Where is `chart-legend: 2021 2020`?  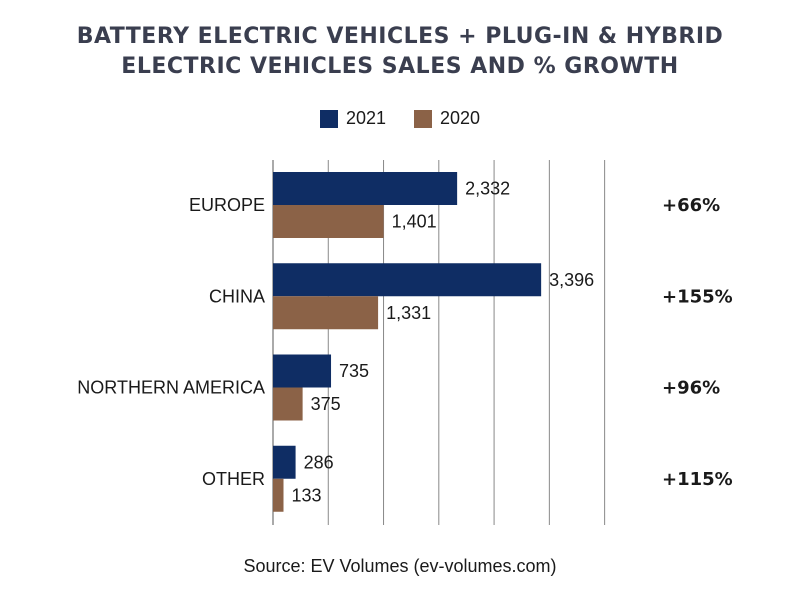
chart-legend: 2021 2020 is located at coordinates (400, 118).